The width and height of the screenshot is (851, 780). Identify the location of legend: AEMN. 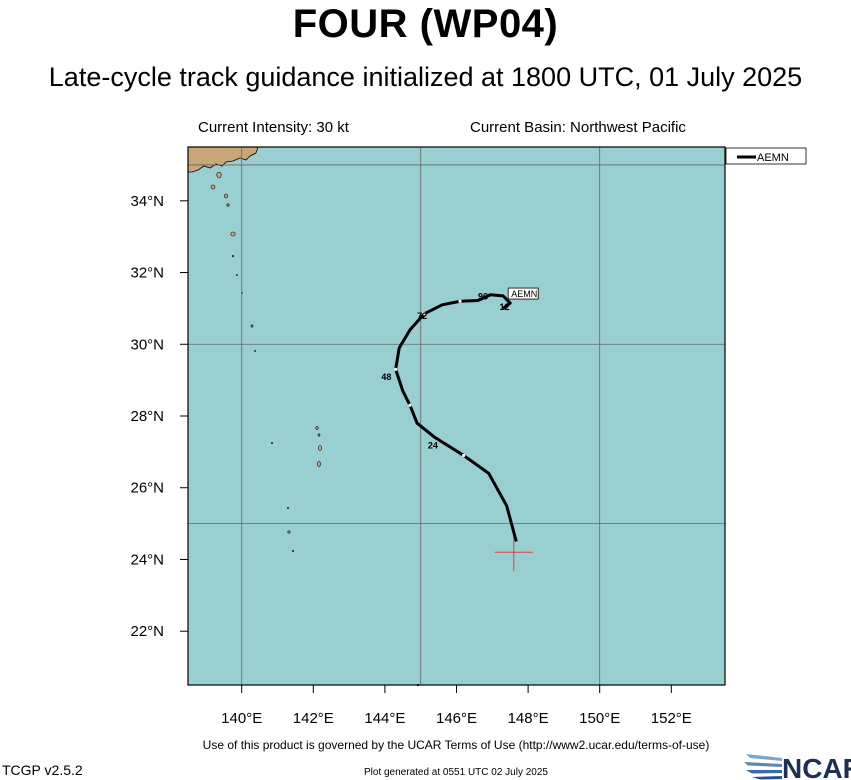
(766, 156).